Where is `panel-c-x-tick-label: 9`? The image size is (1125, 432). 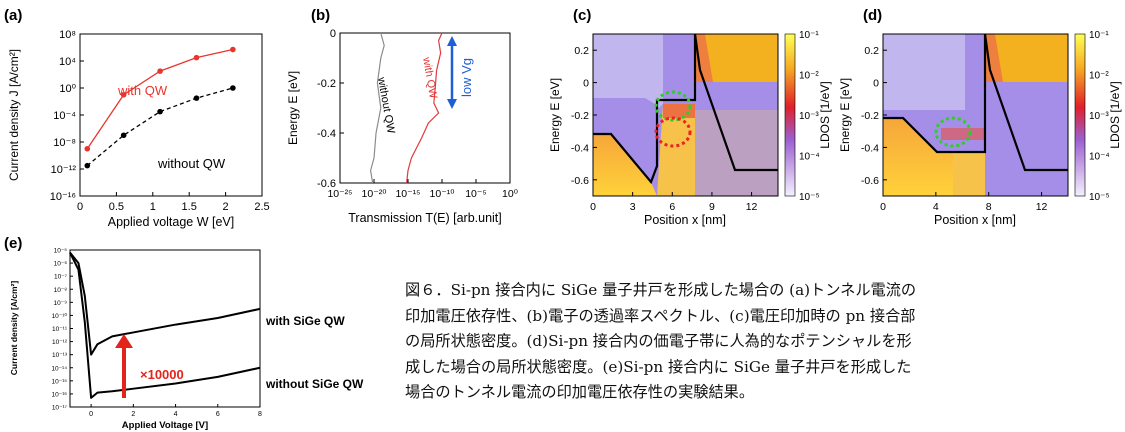
panel-c-x-tick-label: 9 is located at coordinates (712, 207).